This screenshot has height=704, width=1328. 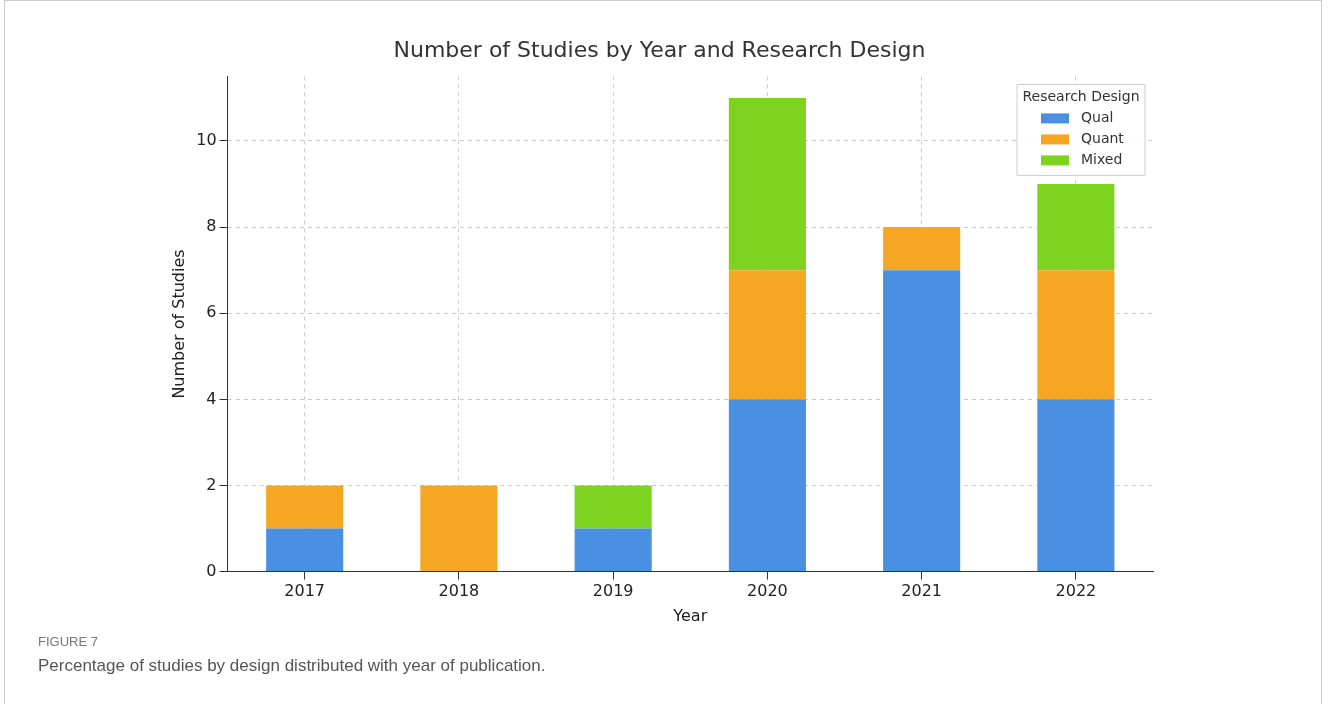 I want to click on y-tick-label: 6, so click(x=211, y=312).